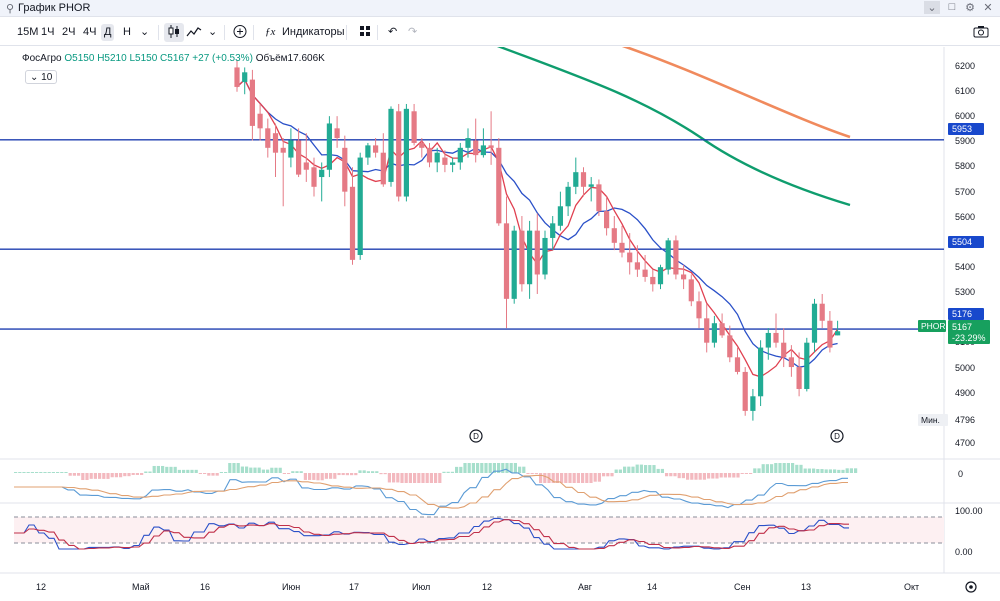 The width and height of the screenshot is (1000, 601). Describe the element at coordinates (42, 58) in the screenshot. I see `symbol-name: ФосАгро` at that location.